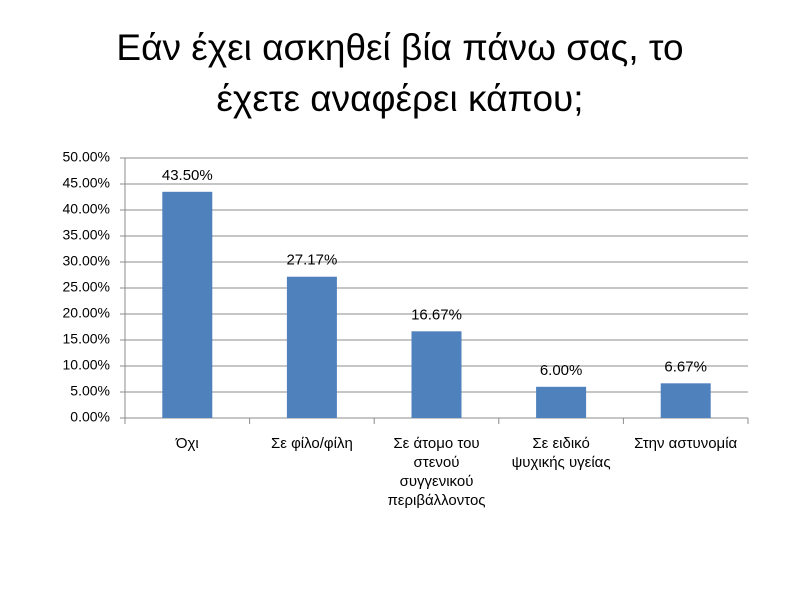 Image resolution: width=800 pixels, height=600 pixels. What do you see at coordinates (86, 157) in the screenshot?
I see `y-tick-label: 50.00%` at bounding box center [86, 157].